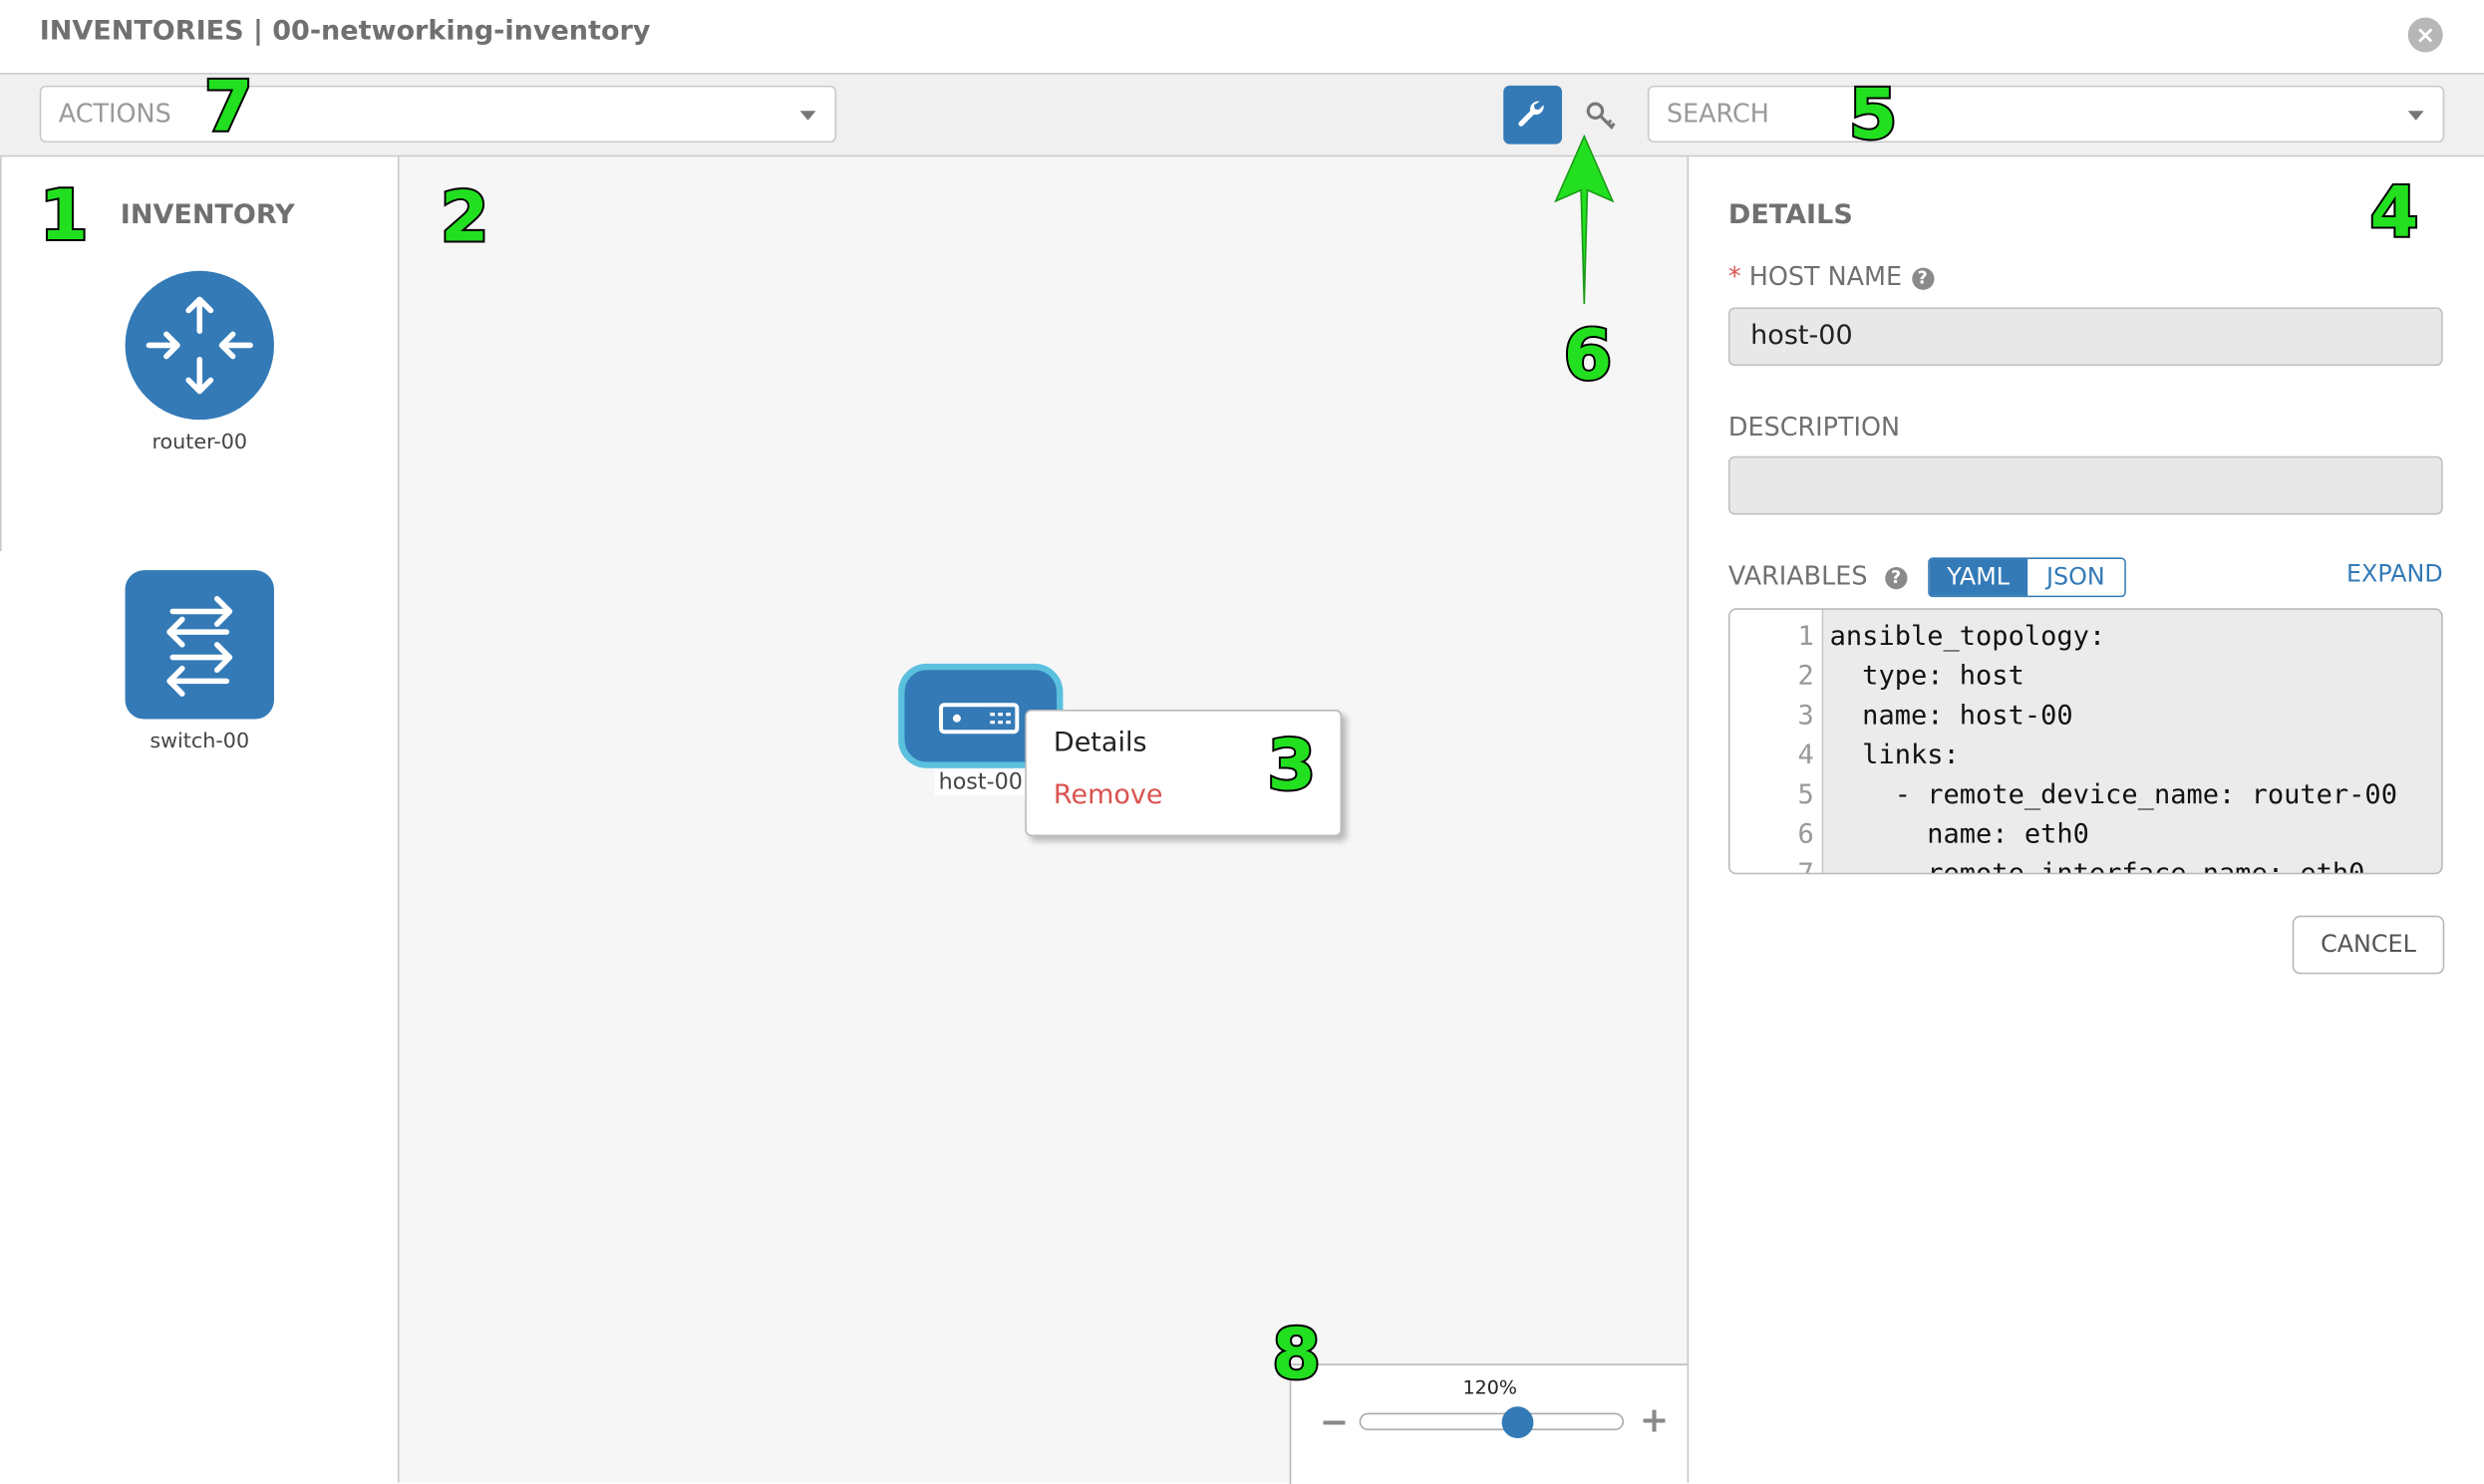 The height and width of the screenshot is (1484, 2484). I want to click on annotation-2: 2, so click(465, 218).